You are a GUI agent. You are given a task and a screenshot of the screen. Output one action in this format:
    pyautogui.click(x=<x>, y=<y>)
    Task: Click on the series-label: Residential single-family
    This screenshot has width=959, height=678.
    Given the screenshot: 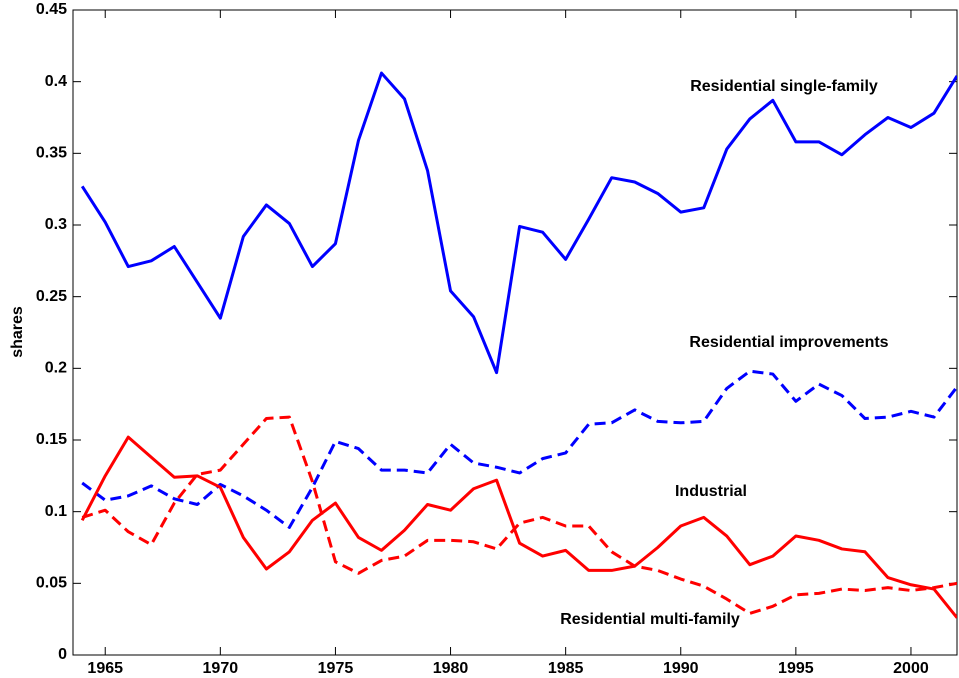 What is the action you would take?
    pyautogui.click(x=784, y=86)
    